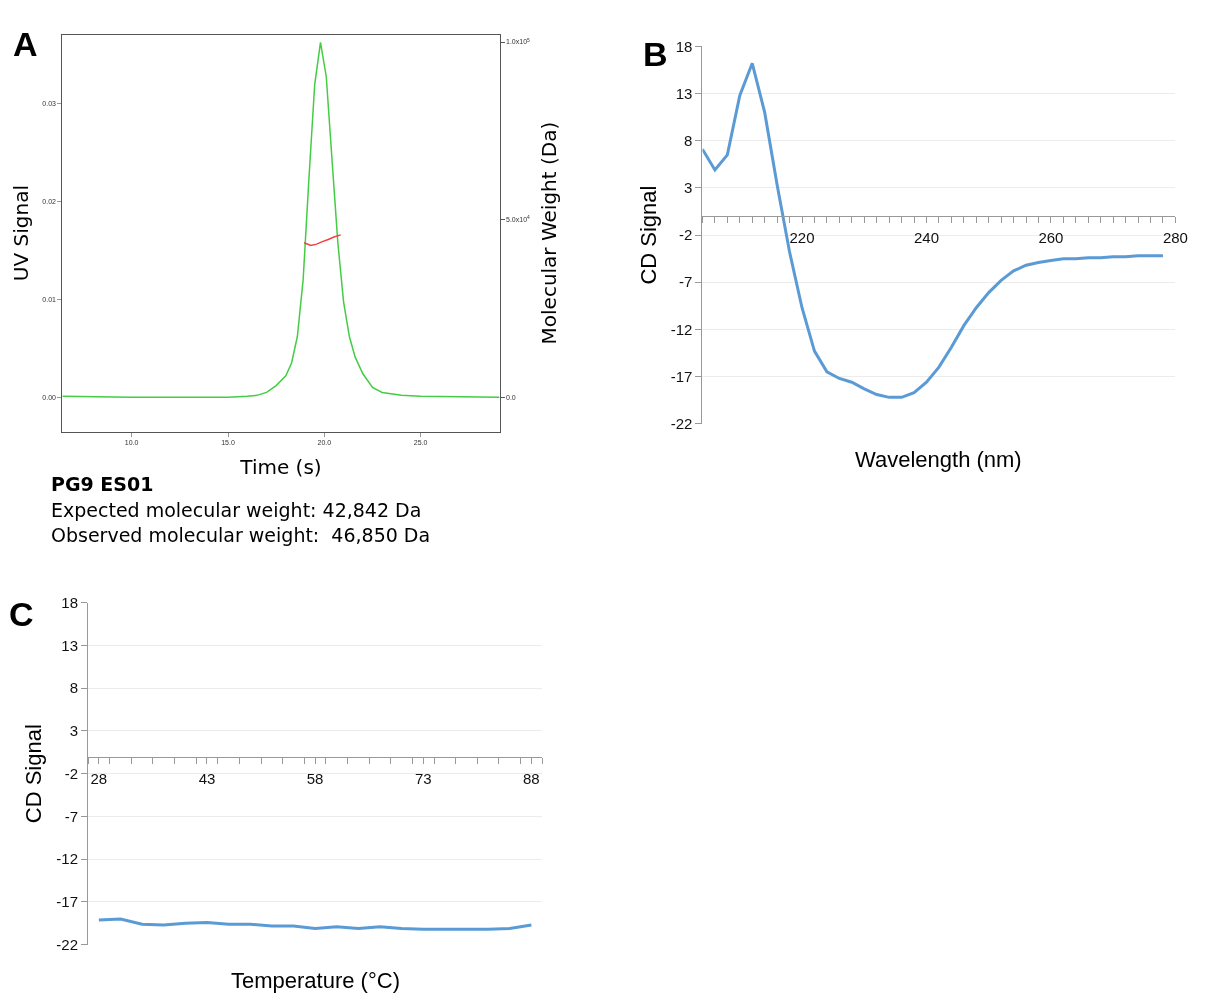 The image size is (1225, 993). Describe the element at coordinates (99, 778) in the screenshot. I see `x-tick-label: 28` at that location.